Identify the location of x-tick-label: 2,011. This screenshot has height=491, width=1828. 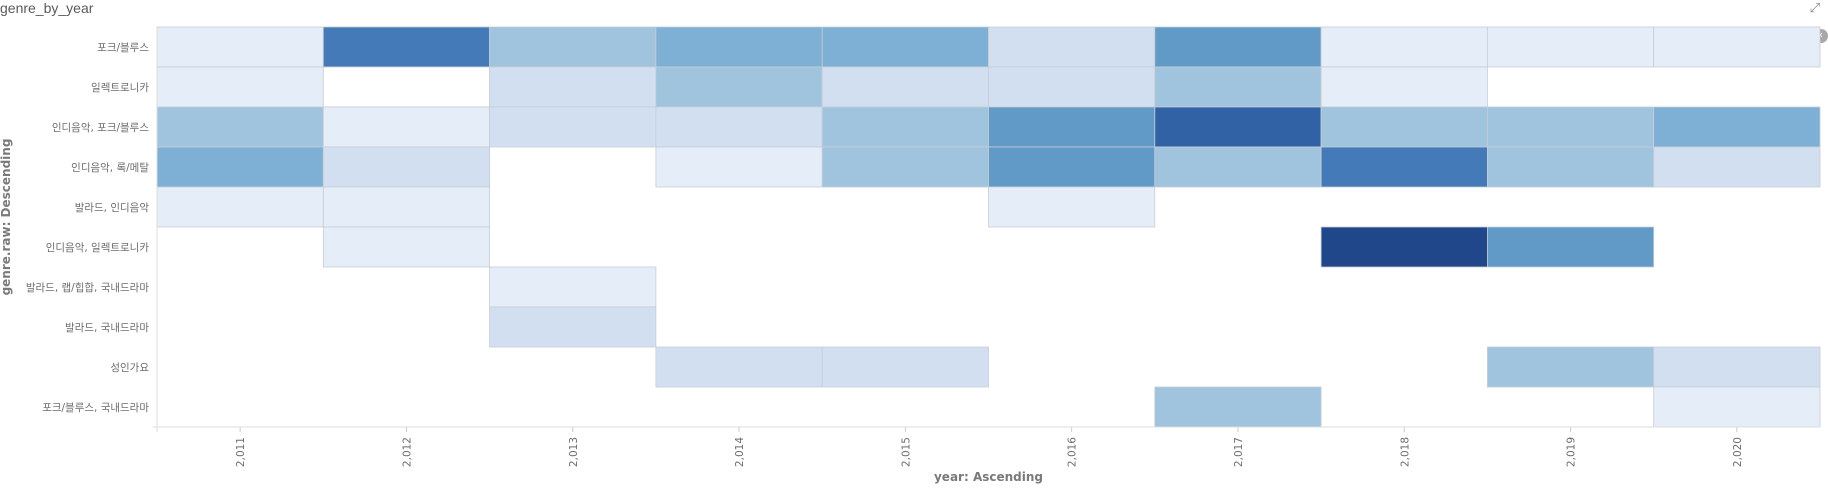
(241, 452).